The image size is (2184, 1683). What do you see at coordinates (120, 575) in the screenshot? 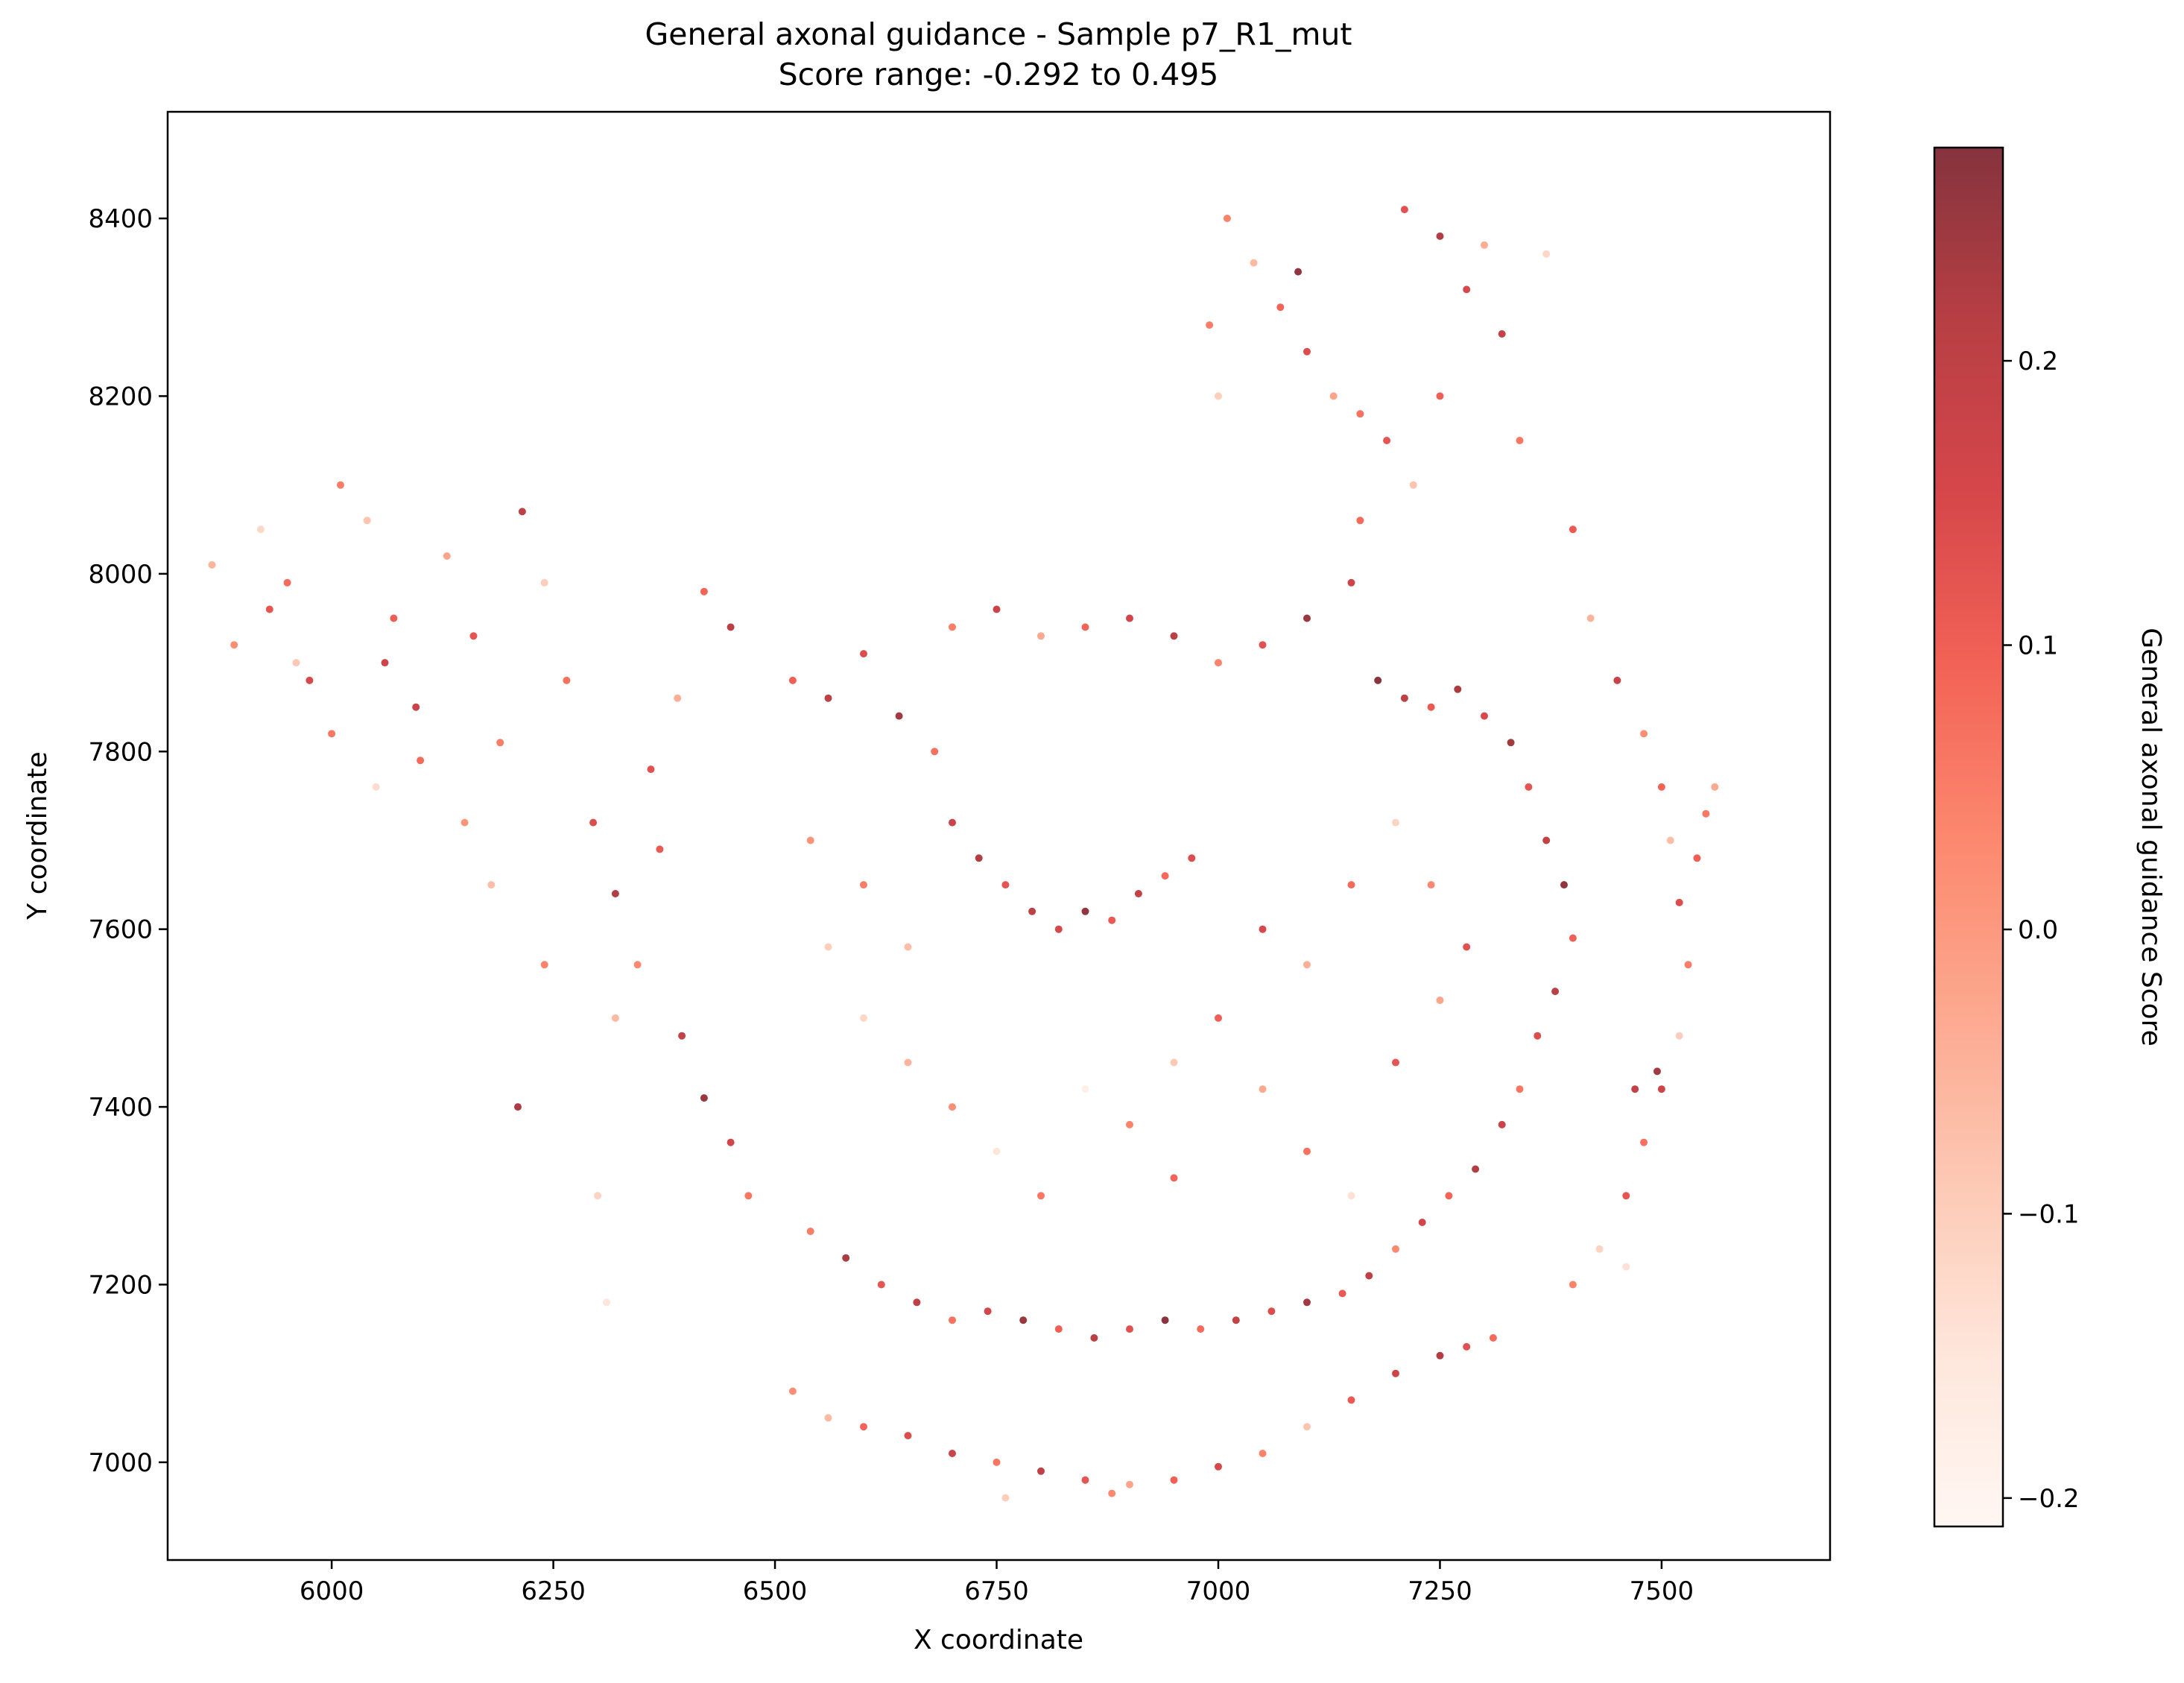
I see `y-tick-label: 8000` at bounding box center [120, 575].